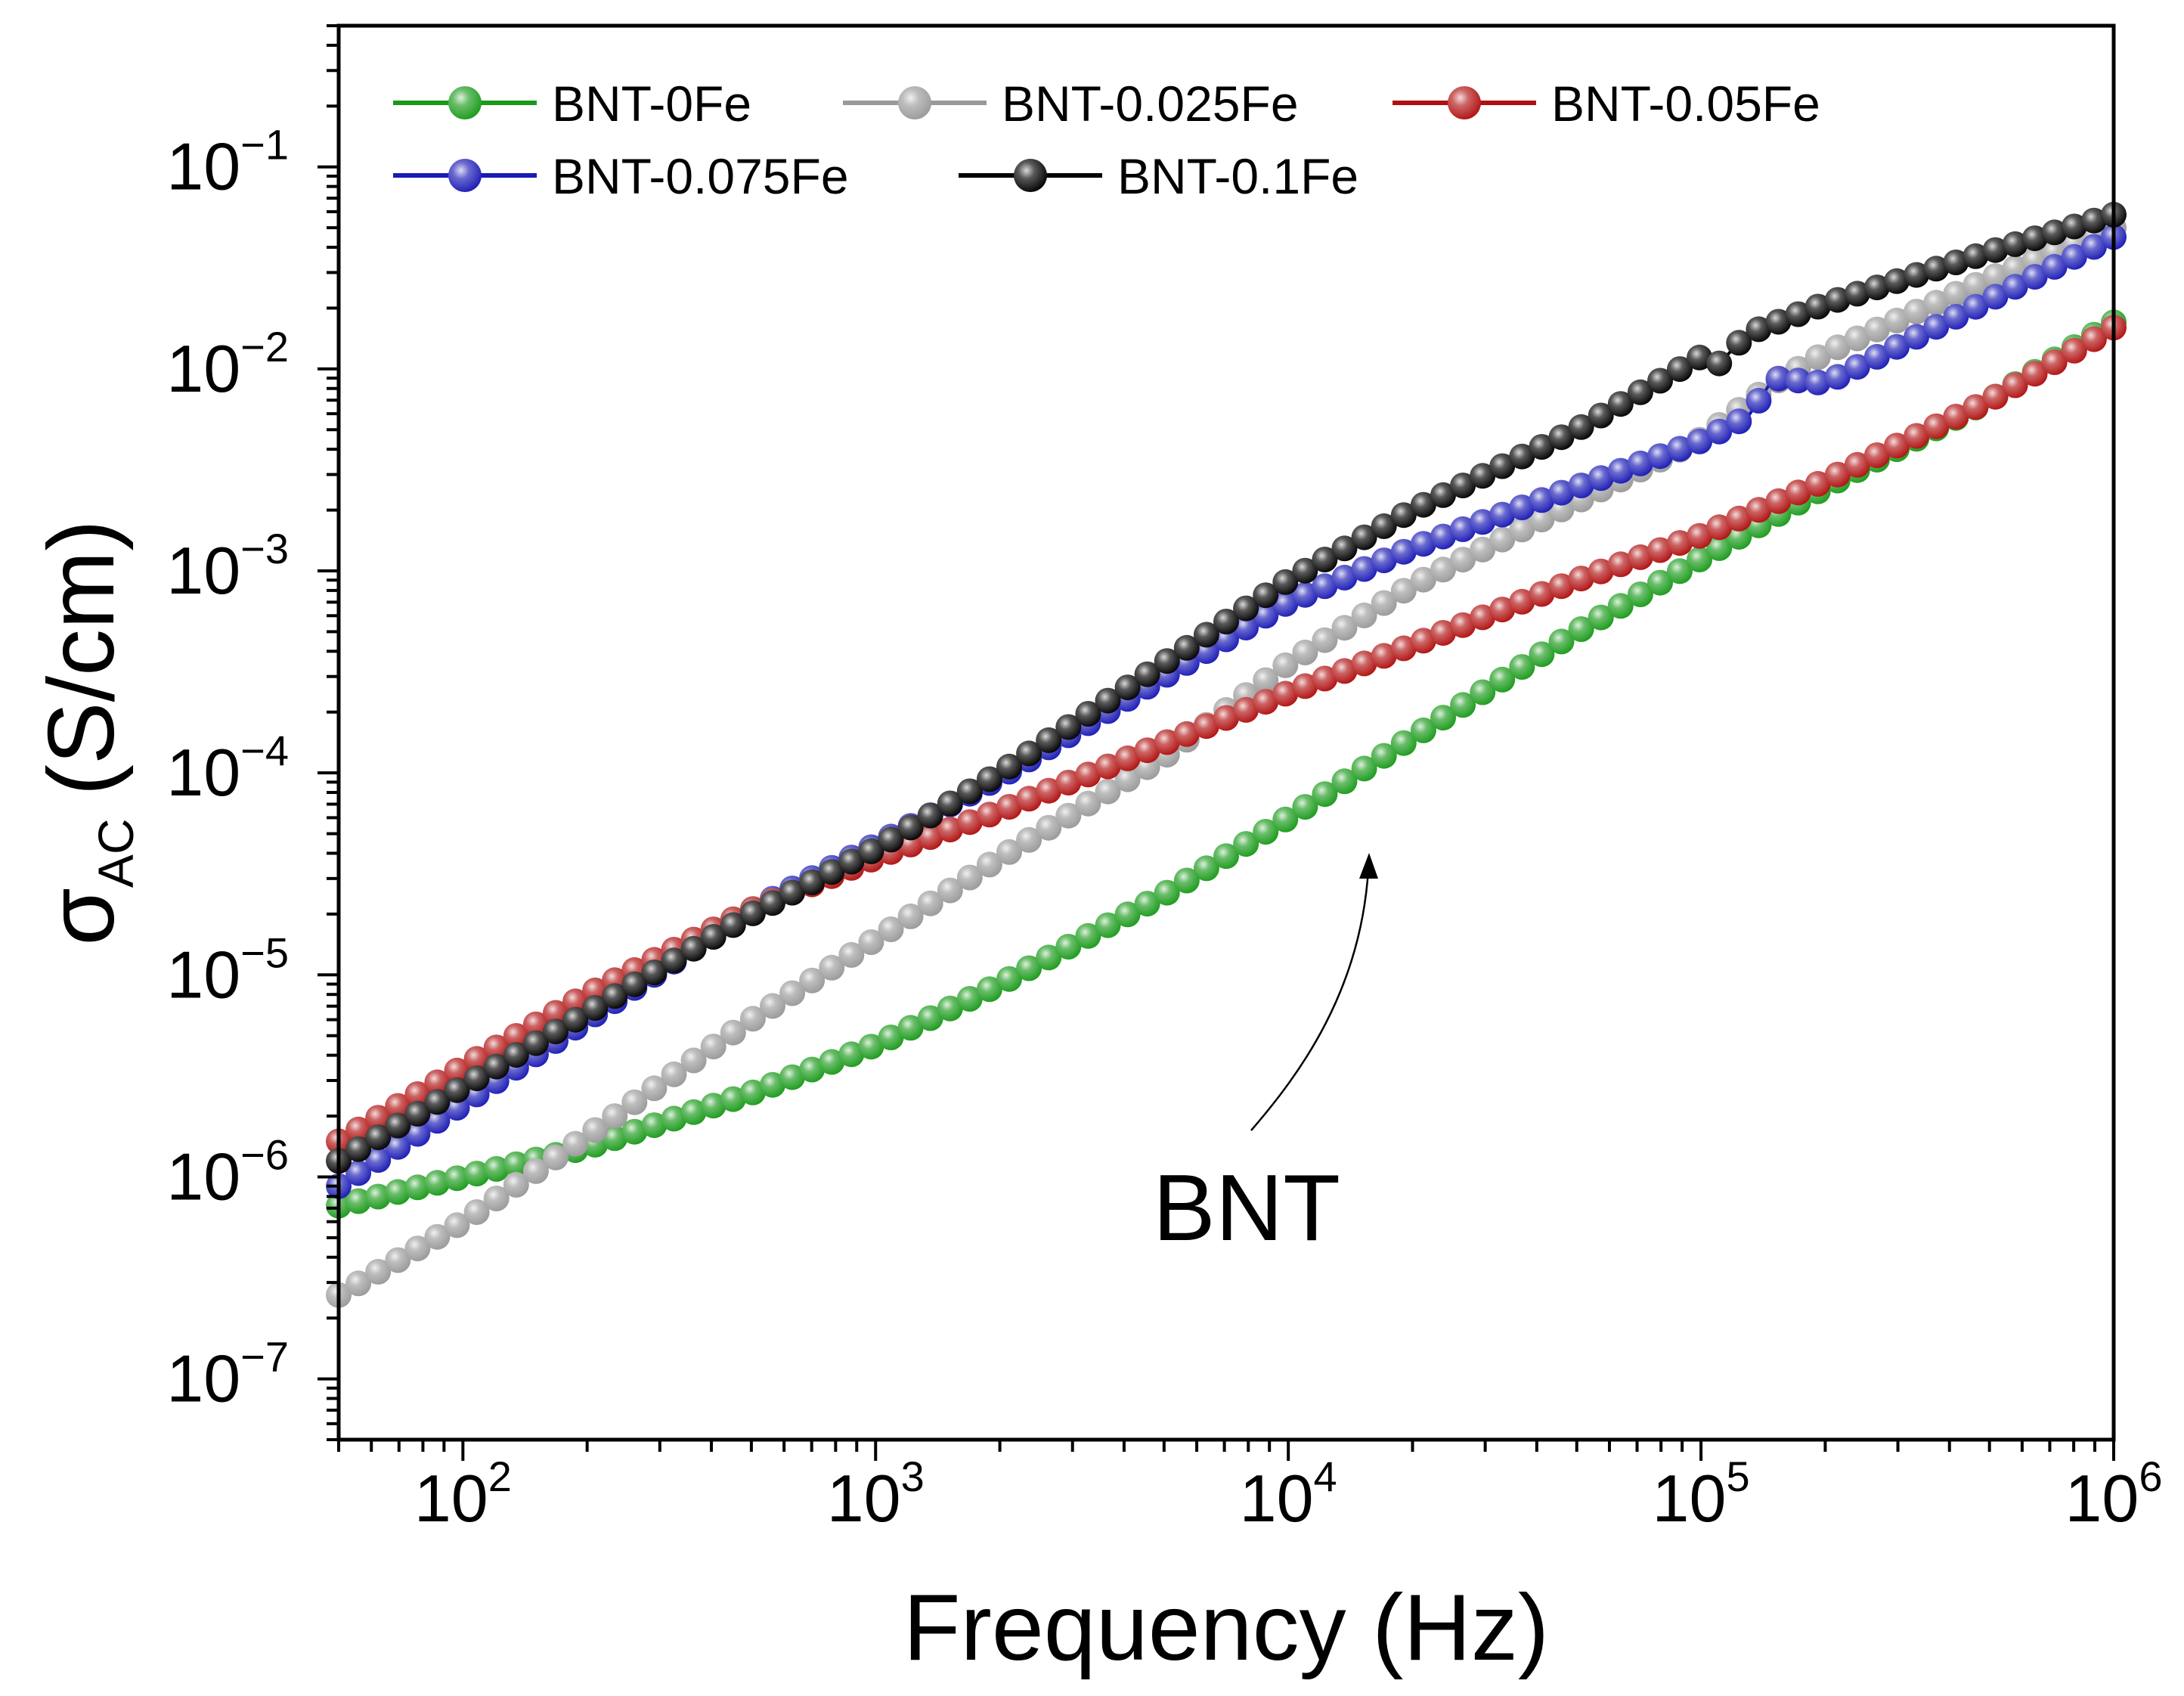  What do you see at coordinates (1071, 104) in the screenshot?
I see `legend-item-BNT-0.025Fe: BNT-0.025Fe` at bounding box center [1071, 104].